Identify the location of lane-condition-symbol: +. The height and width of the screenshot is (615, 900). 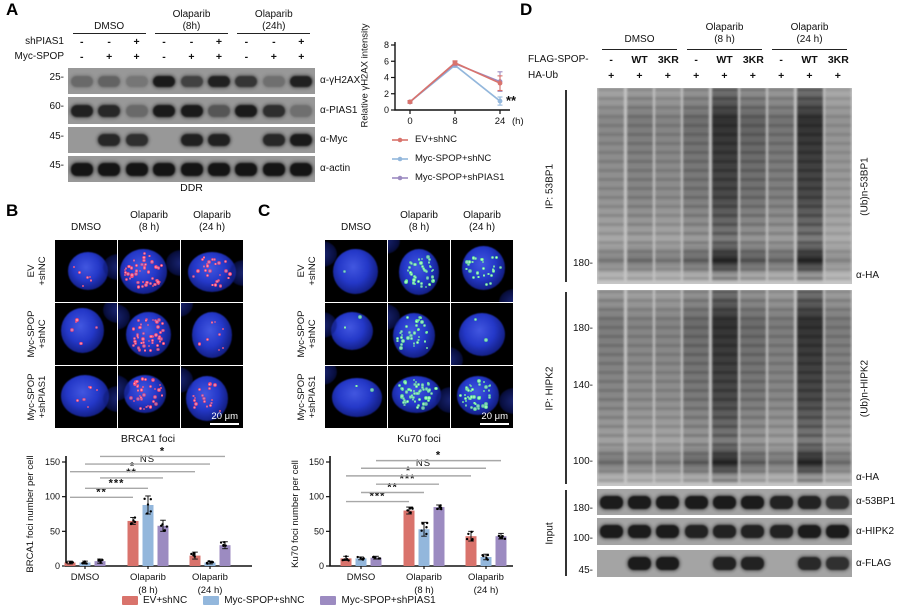
(273, 57).